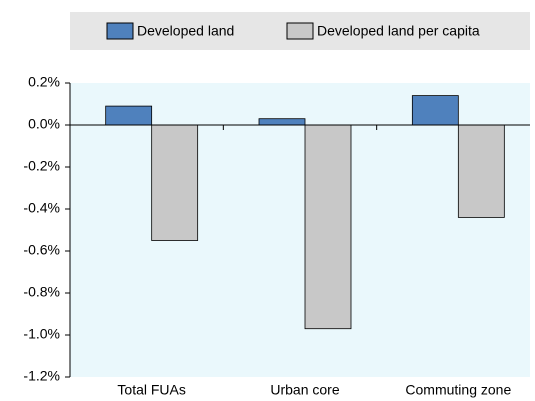 Image resolution: width=535 pixels, height=401 pixels. What do you see at coordinates (398, 31) in the screenshot?
I see `legend-label: Developed land per capita` at bounding box center [398, 31].